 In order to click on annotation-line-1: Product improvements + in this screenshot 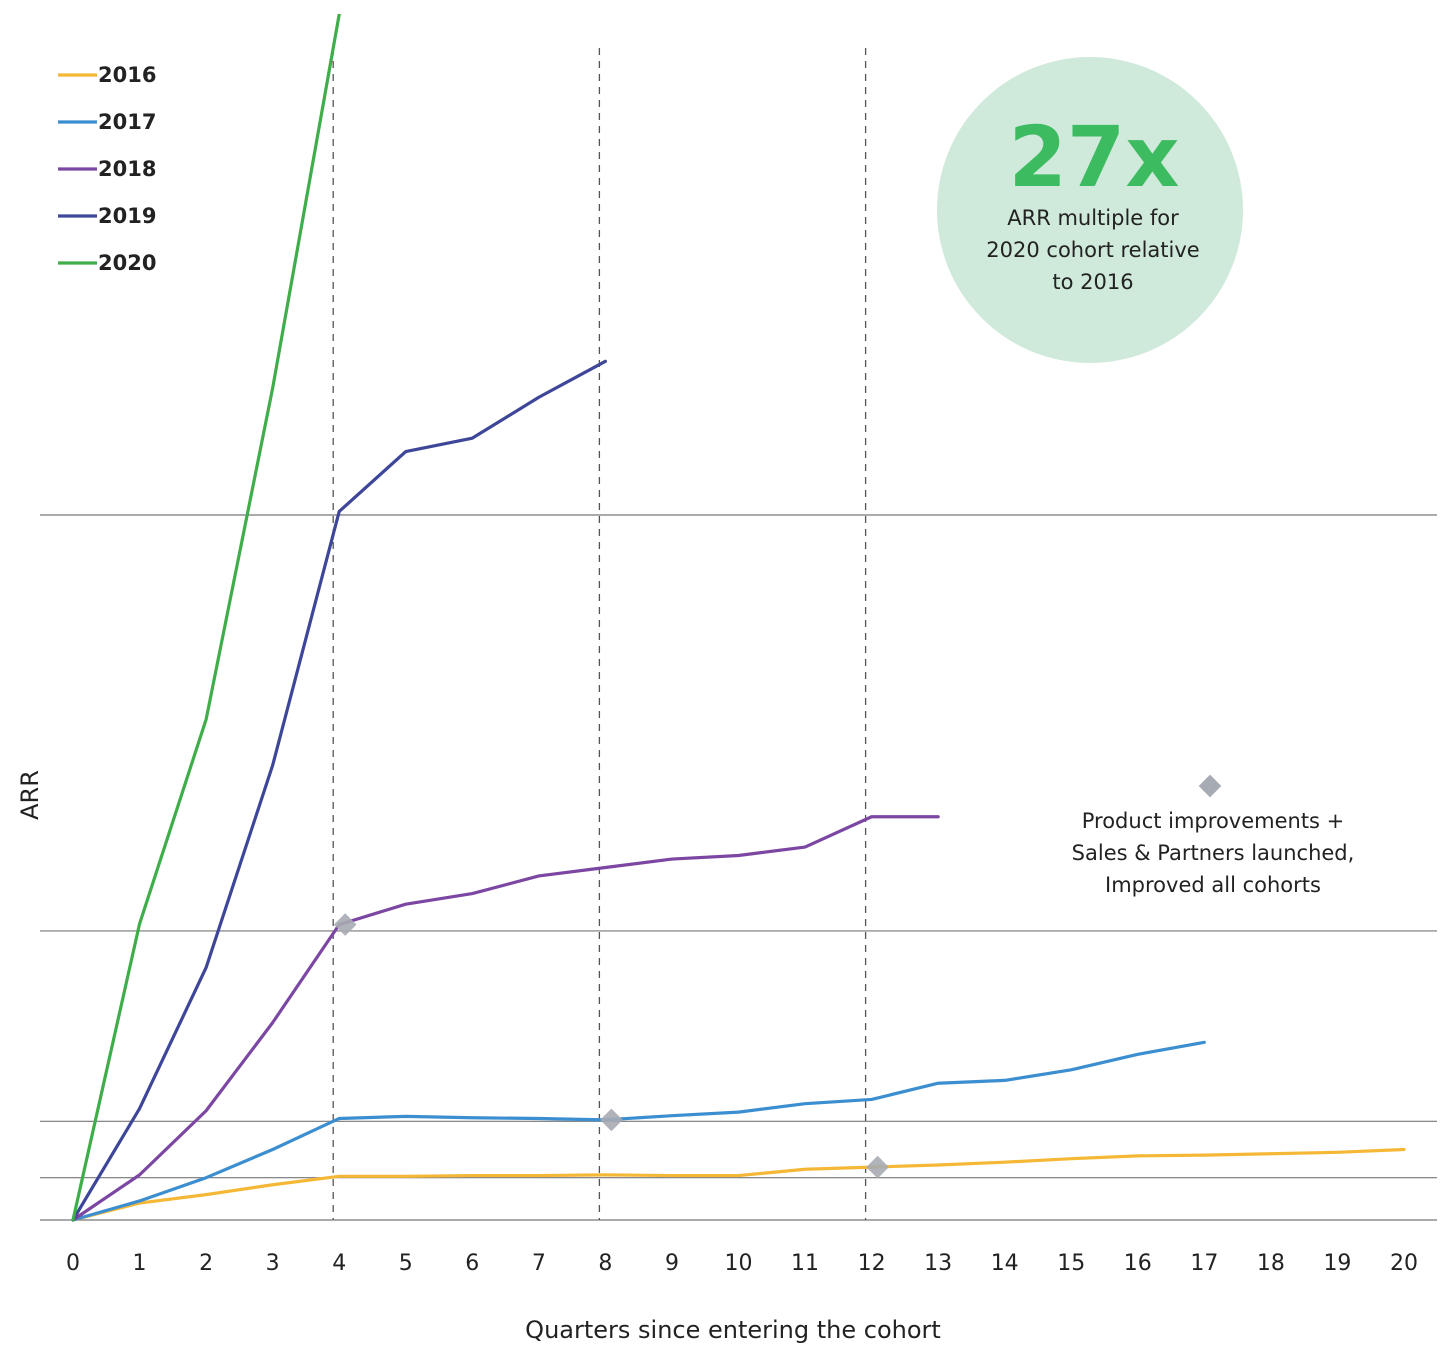, I will do `click(1213, 821)`.